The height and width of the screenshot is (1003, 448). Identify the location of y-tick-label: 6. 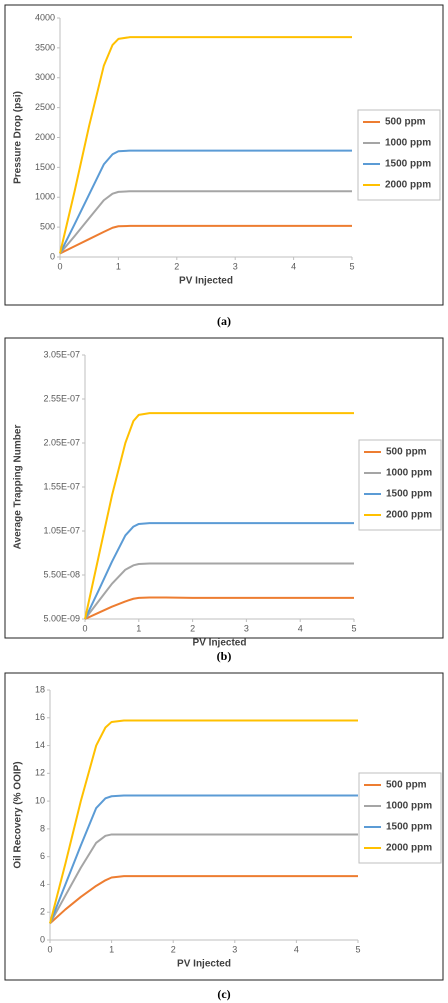
(42, 856).